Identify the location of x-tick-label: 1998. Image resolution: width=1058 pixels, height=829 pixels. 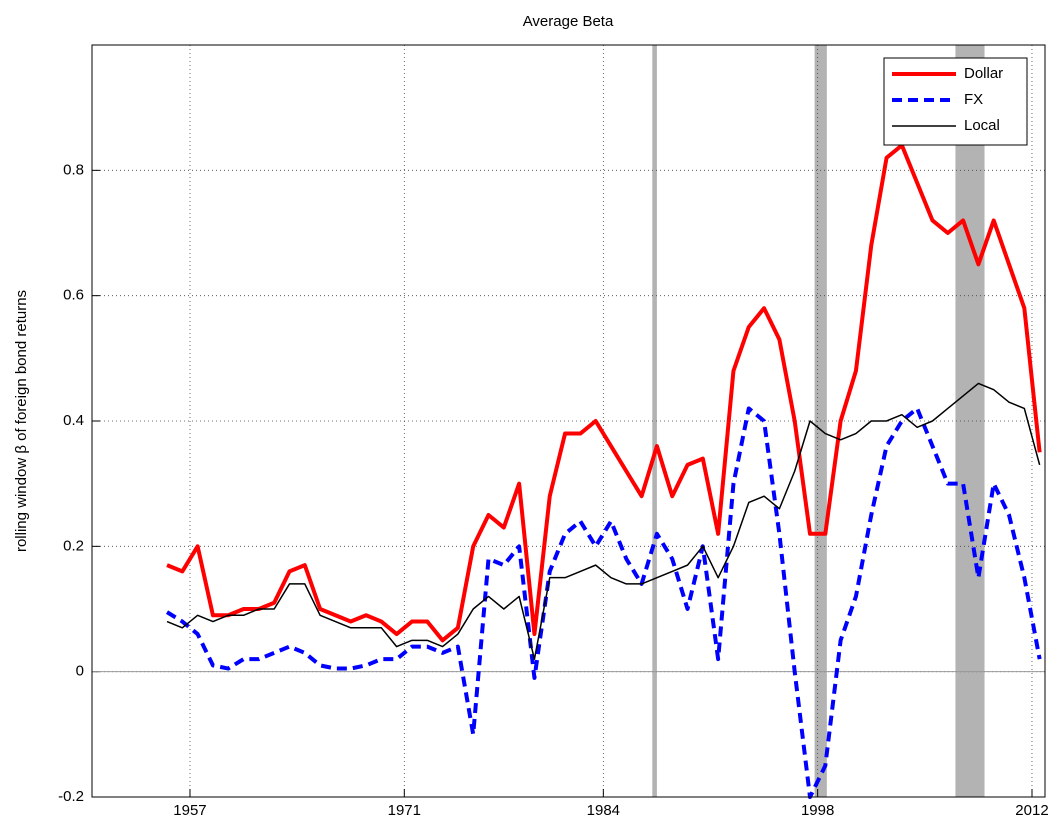
(817, 810).